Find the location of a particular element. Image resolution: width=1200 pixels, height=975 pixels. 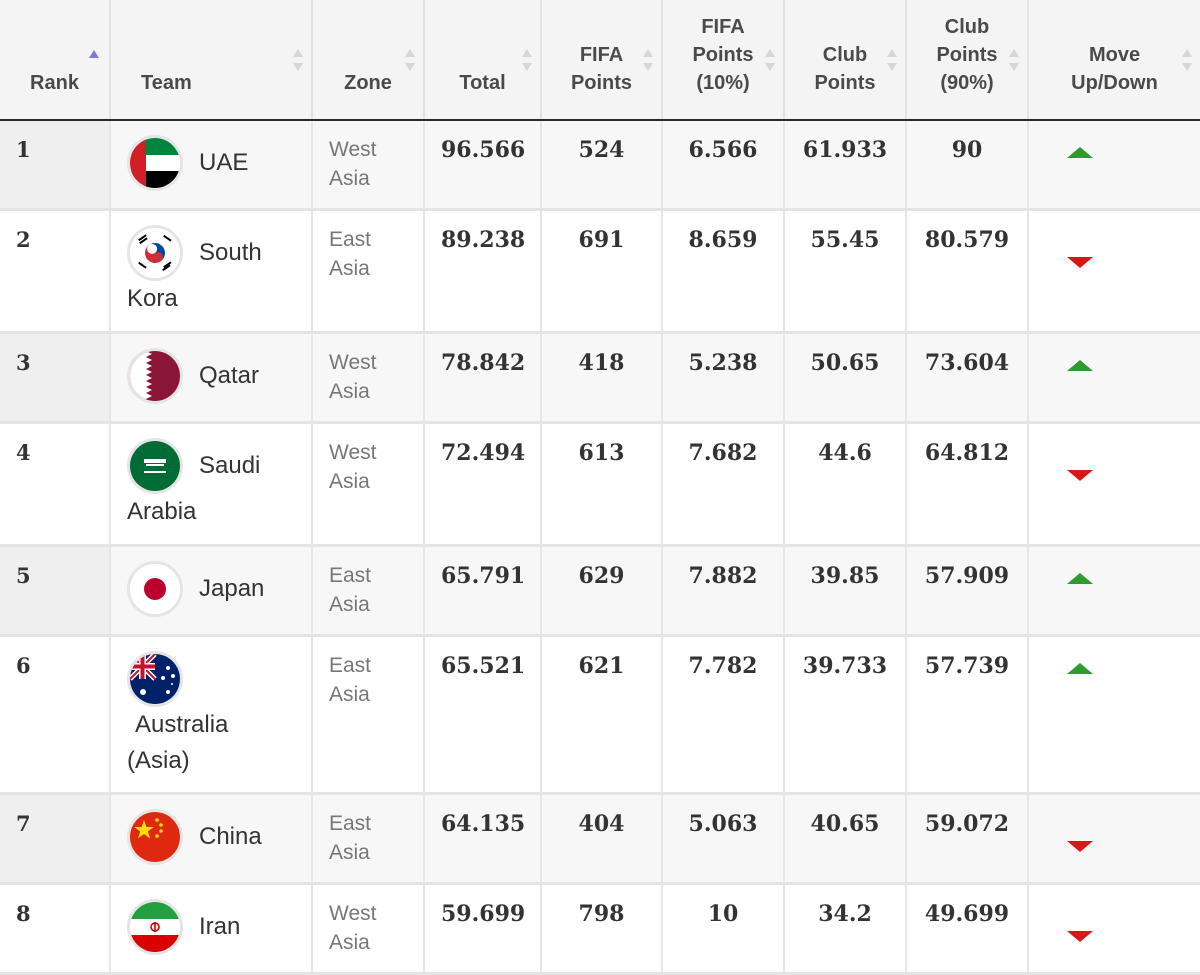

japan-flag-icon is located at coordinates (155, 588).